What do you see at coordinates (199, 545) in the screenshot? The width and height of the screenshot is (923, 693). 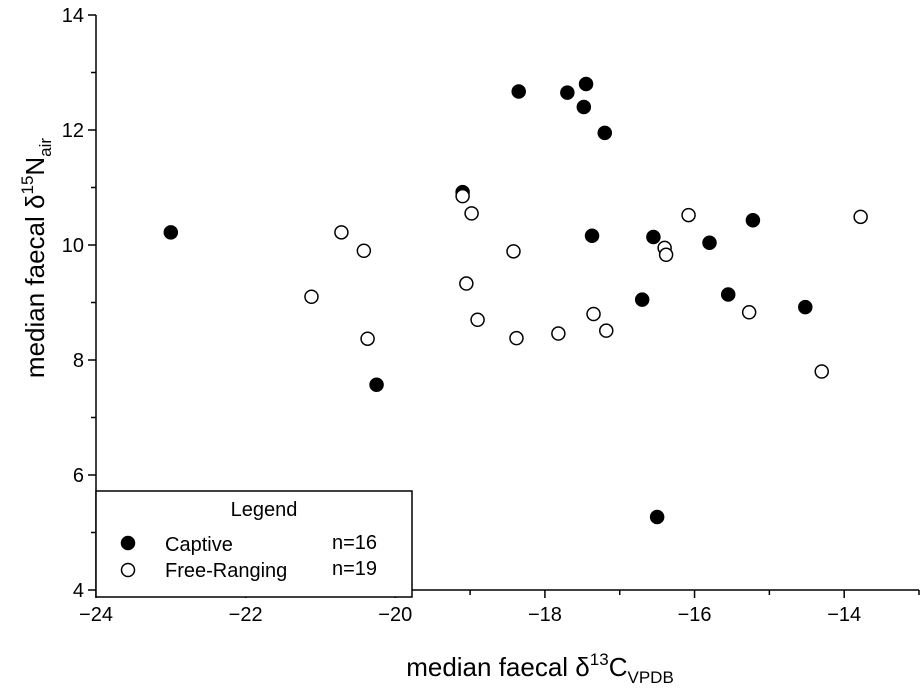 I see `legend-label-captive: Captive` at bounding box center [199, 545].